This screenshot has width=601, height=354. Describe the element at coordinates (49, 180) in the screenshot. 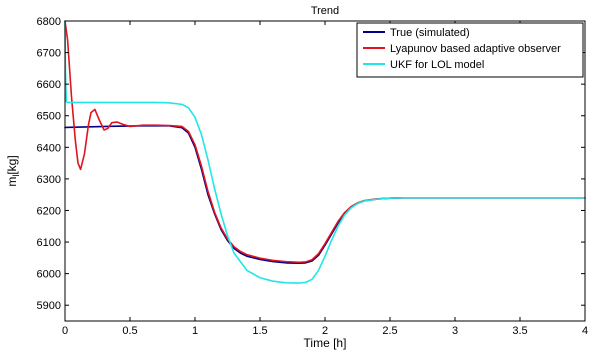

I see `y-tick-label: 6300` at that location.